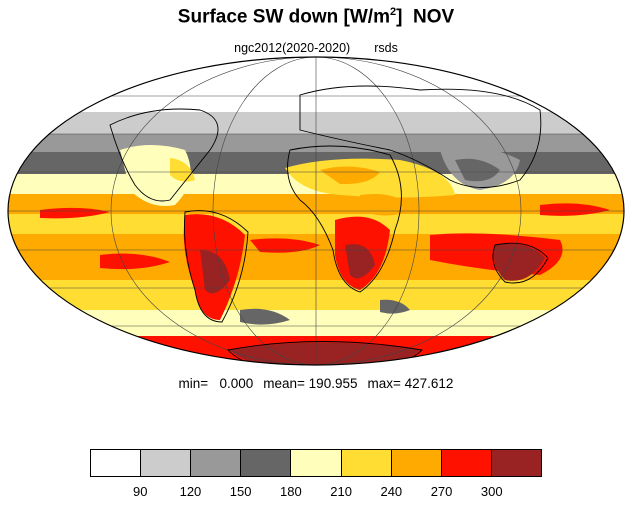 The image size is (632, 505). What do you see at coordinates (316, 492) in the screenshot?
I see `colorbar-ticks: 90 120 150 180 210 240 270 300` at bounding box center [316, 492].